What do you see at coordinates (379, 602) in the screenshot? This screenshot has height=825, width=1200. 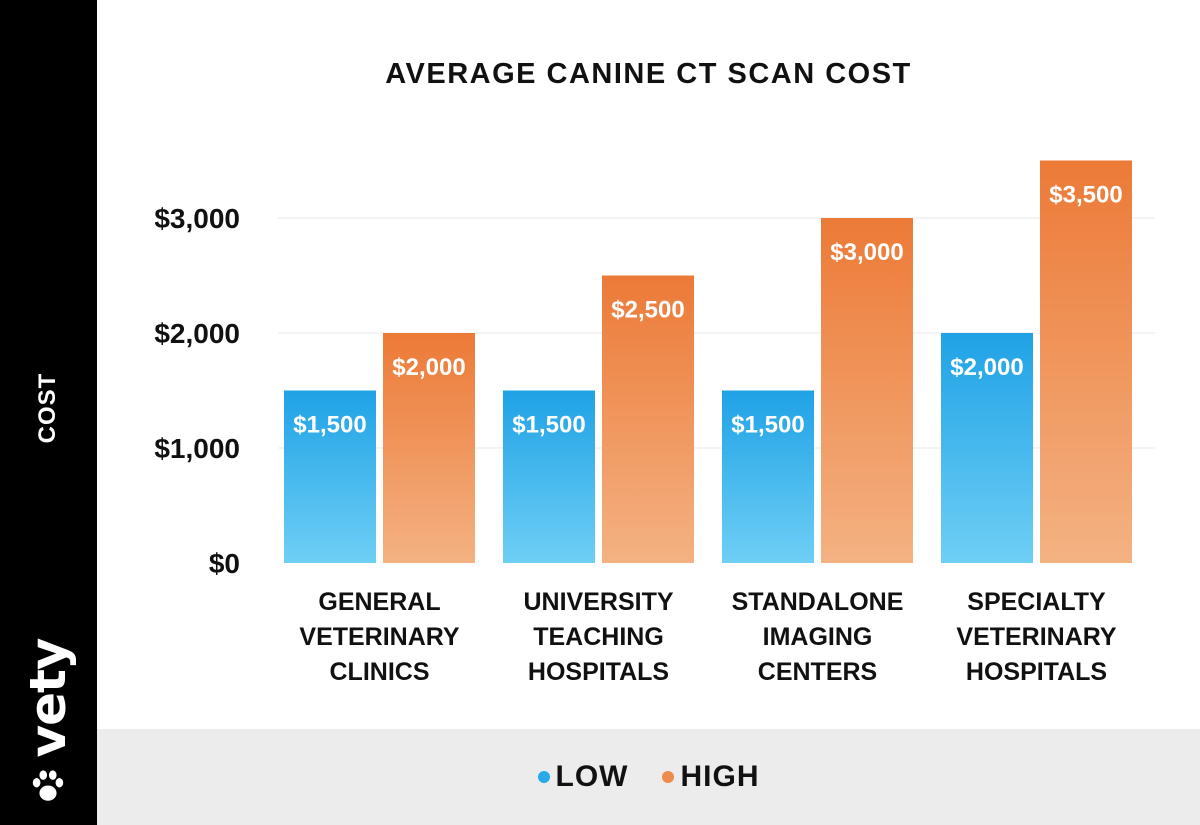 I see `x-tick-label: GENERAL` at bounding box center [379, 602].